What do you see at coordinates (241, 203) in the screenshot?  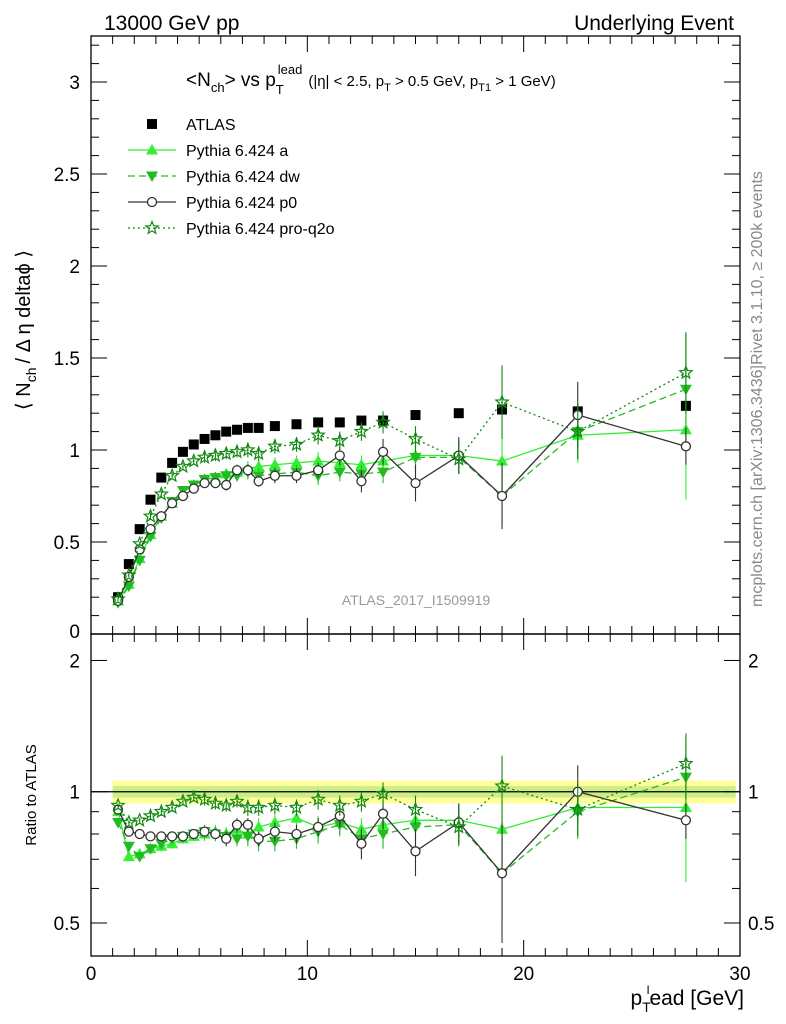 I see `legend-label: Pythia 6.424 p0` at bounding box center [241, 203].